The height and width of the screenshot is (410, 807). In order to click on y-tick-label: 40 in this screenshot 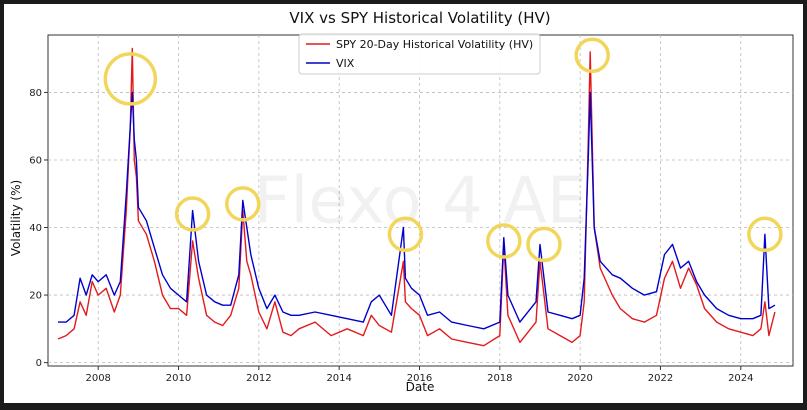, I will do `click(35, 228)`.